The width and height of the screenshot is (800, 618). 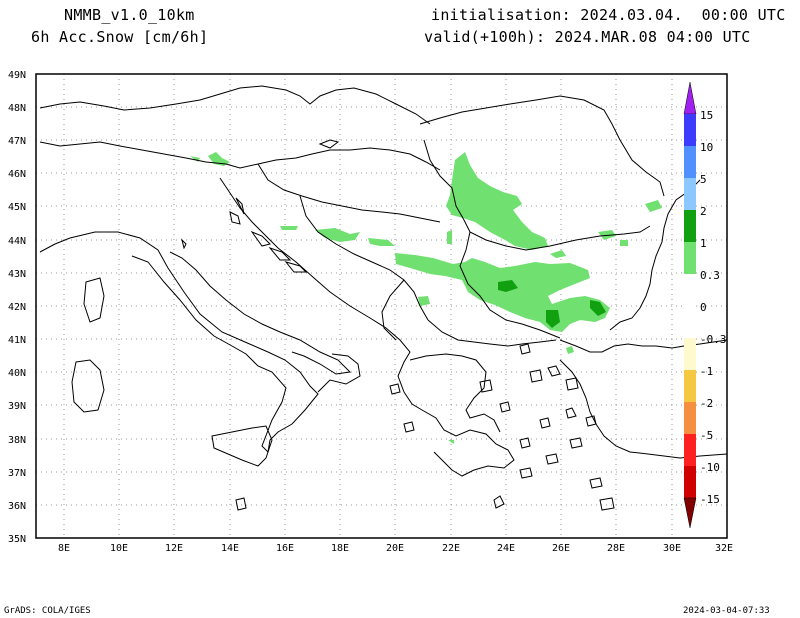 What do you see at coordinates (710, 467) in the screenshot?
I see `colorbar-label: -10` at bounding box center [710, 467].